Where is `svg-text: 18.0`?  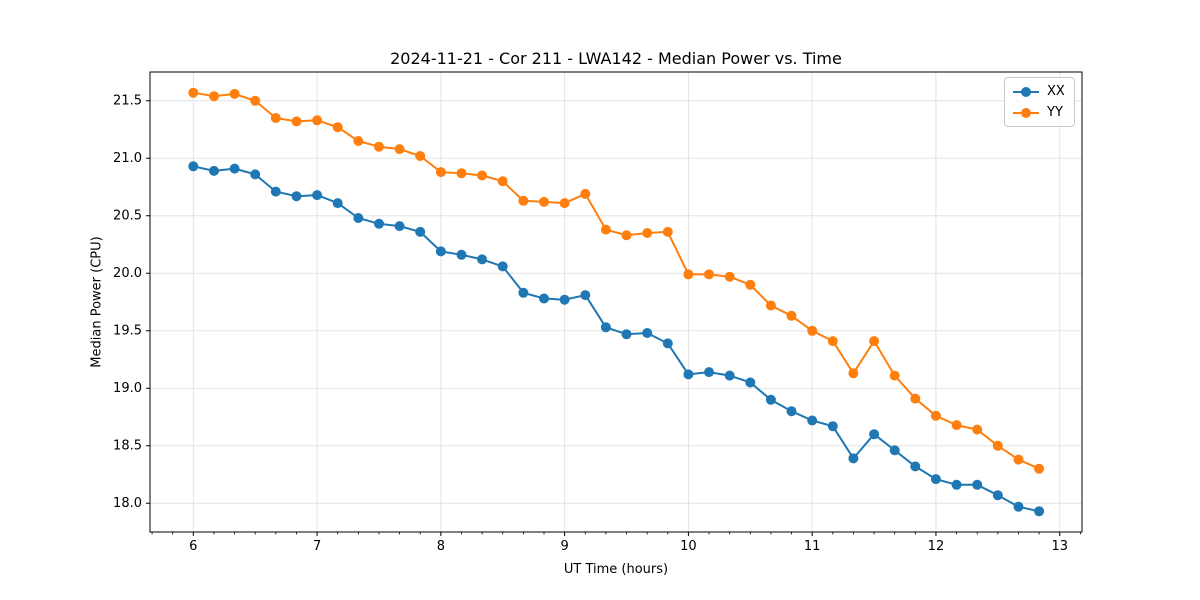 svg-text: 18.0 is located at coordinates (127, 503).